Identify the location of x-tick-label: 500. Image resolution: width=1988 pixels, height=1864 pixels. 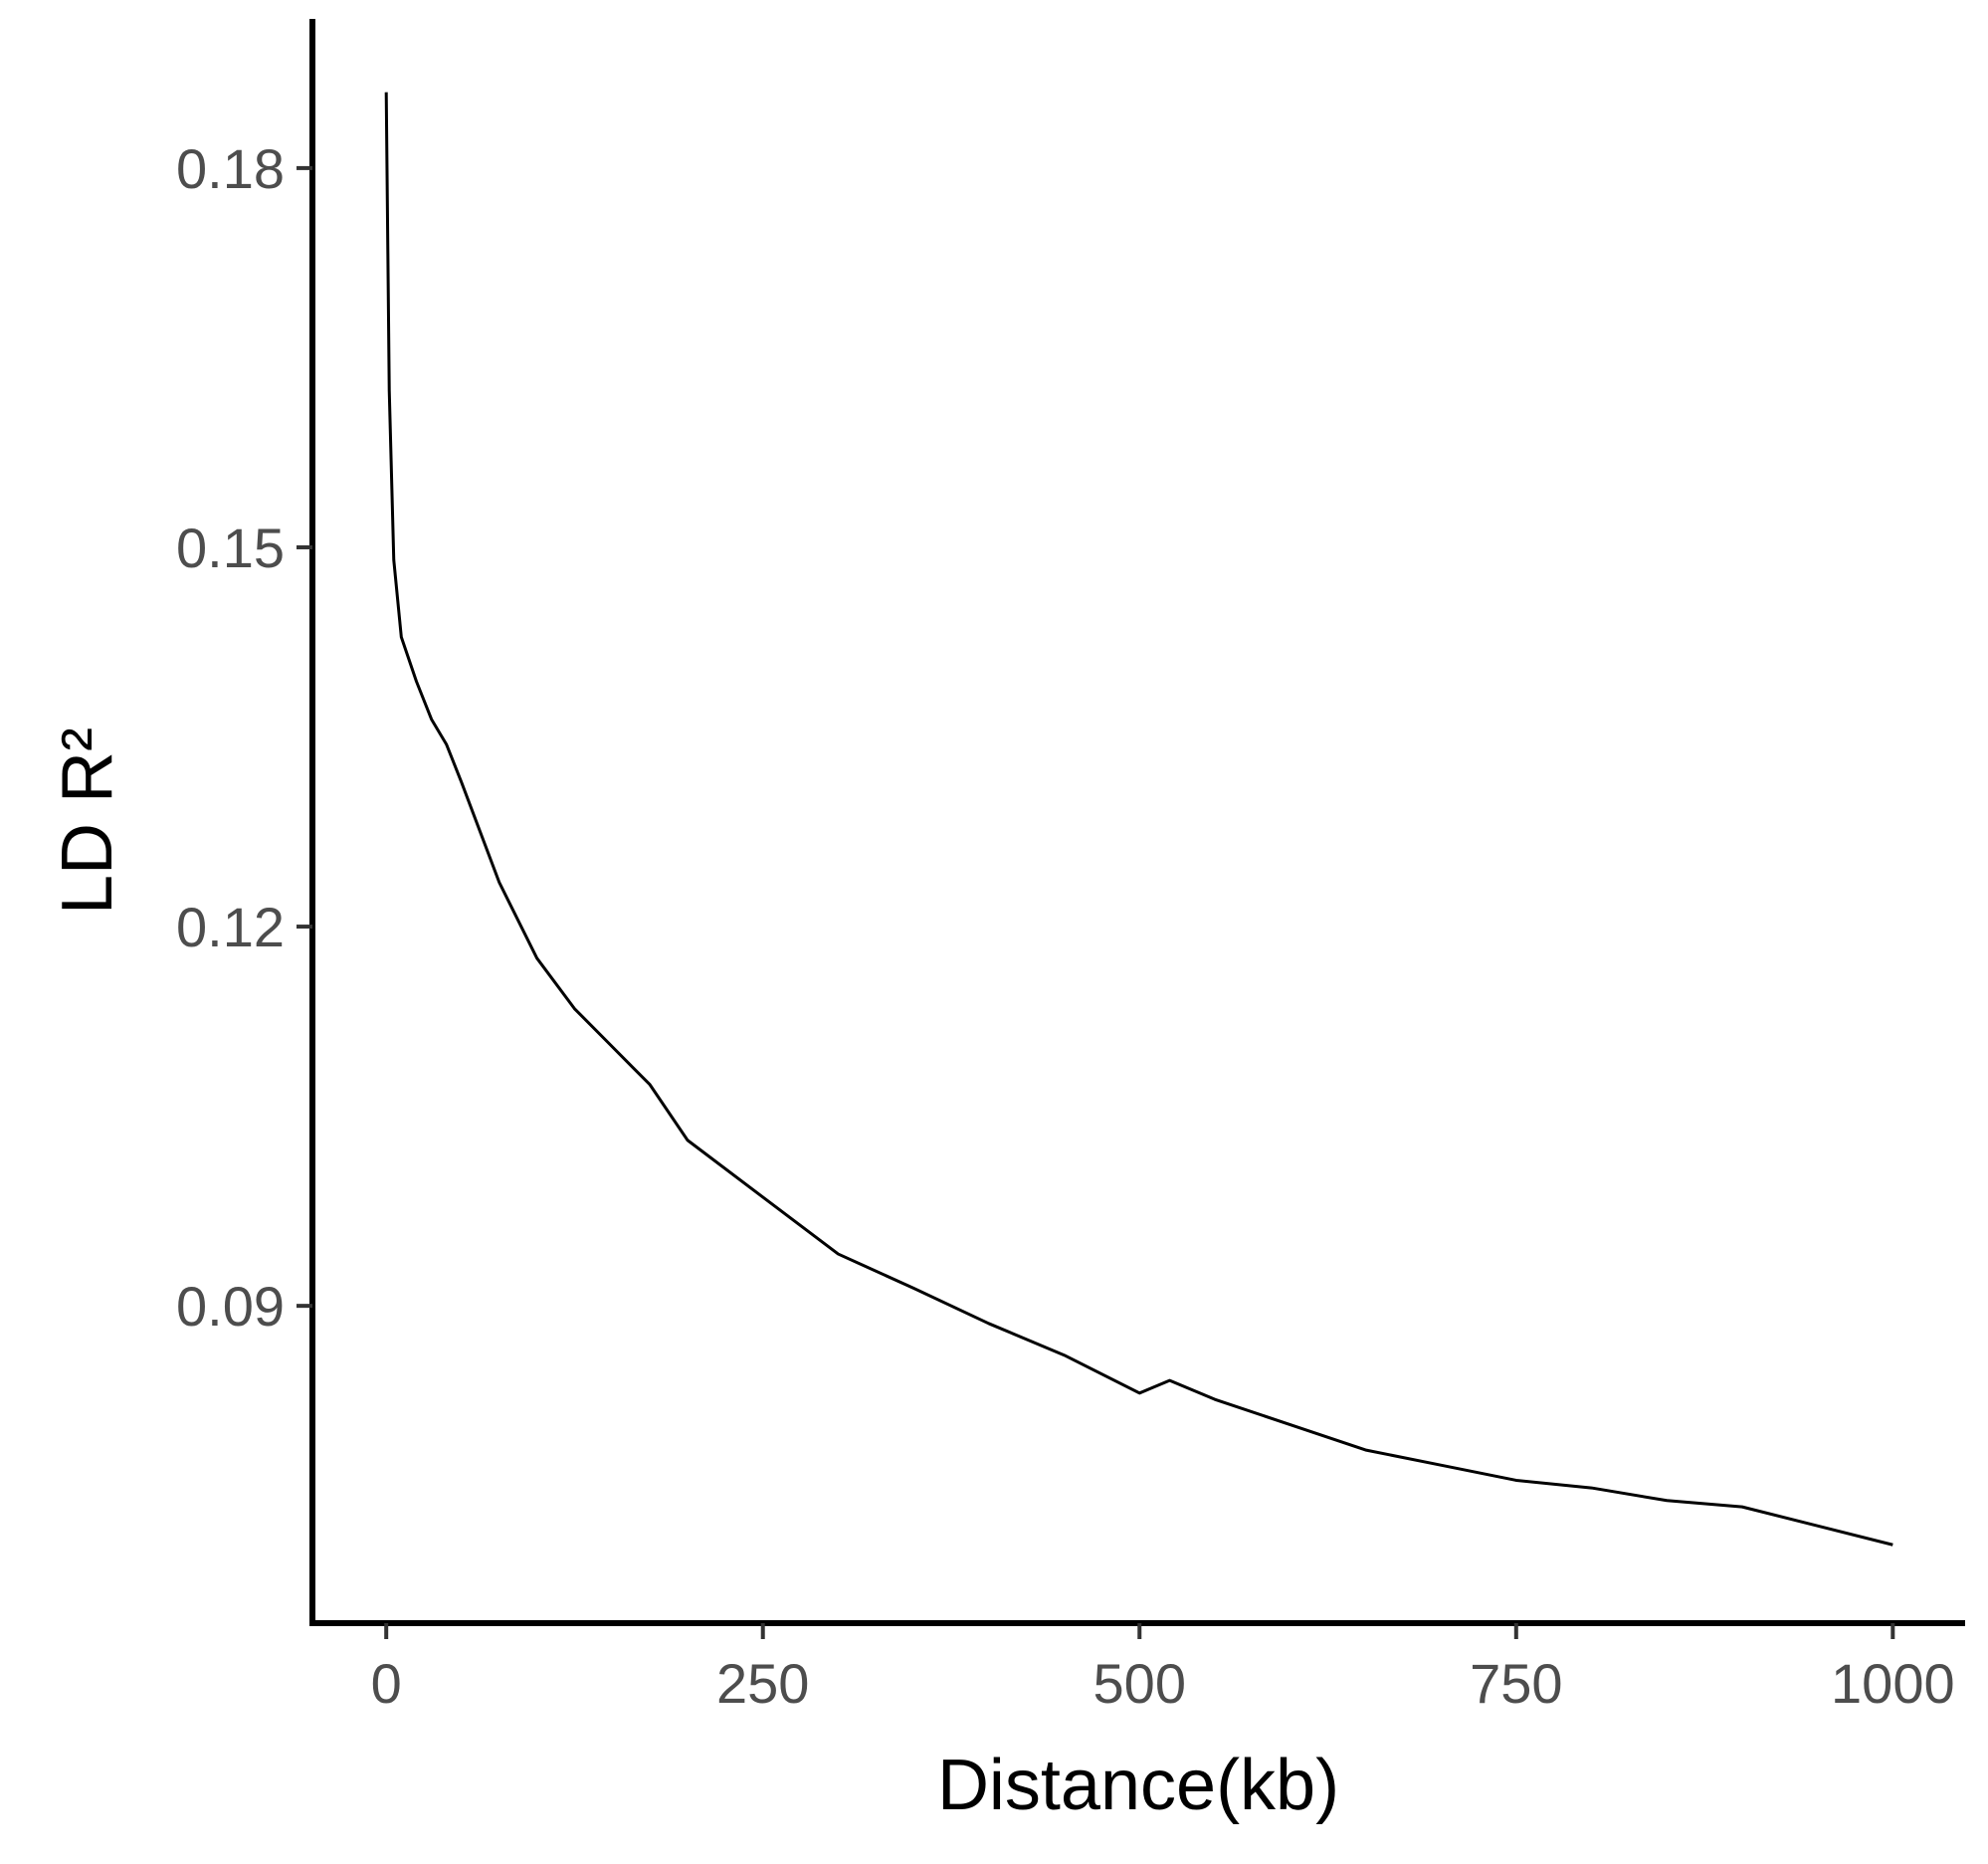
(1139, 1684).